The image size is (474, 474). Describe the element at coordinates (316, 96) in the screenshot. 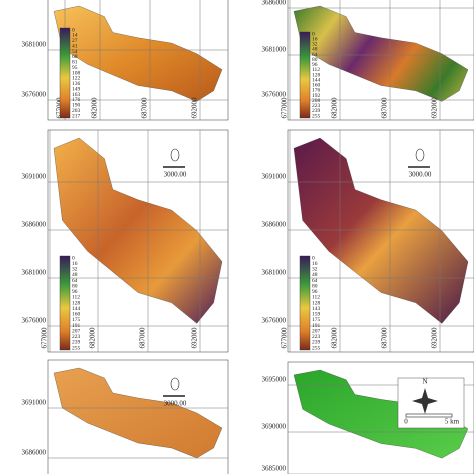

I see `legend-label: 192` at that location.